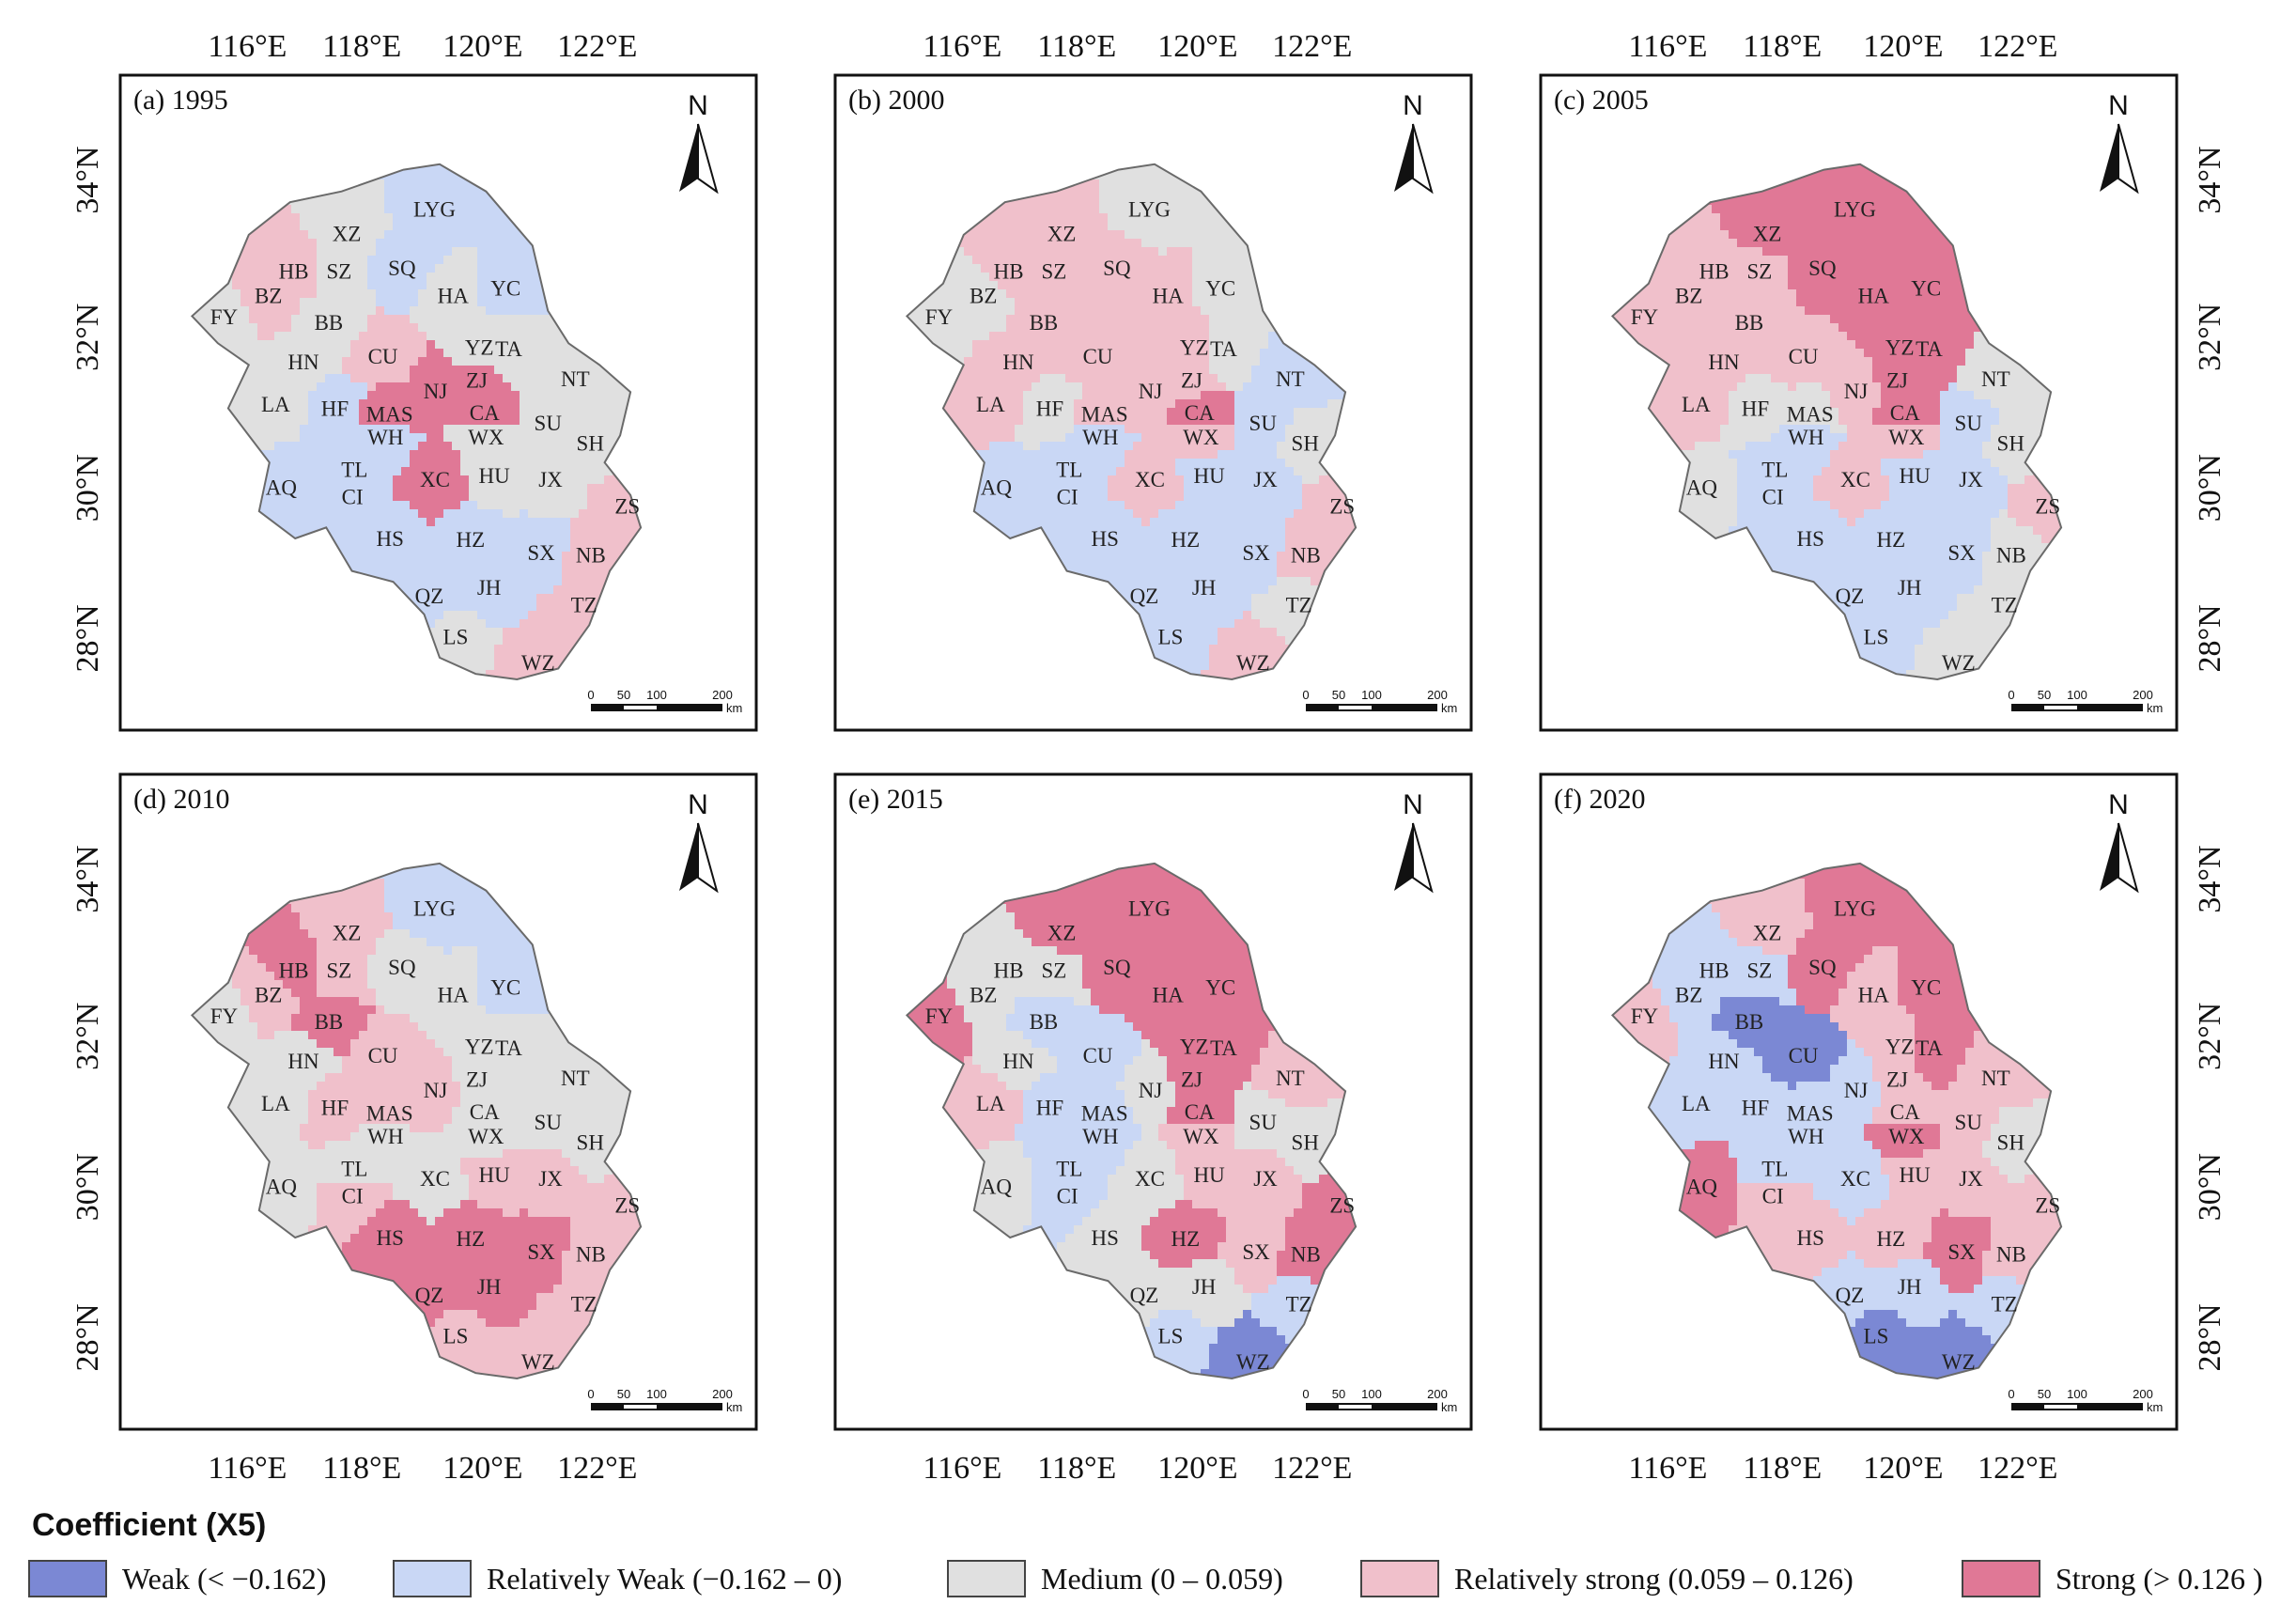 This screenshot has width=2296, height=1620. Describe the element at coordinates (427, 581) in the screenshot. I see `region-qz` at that location.